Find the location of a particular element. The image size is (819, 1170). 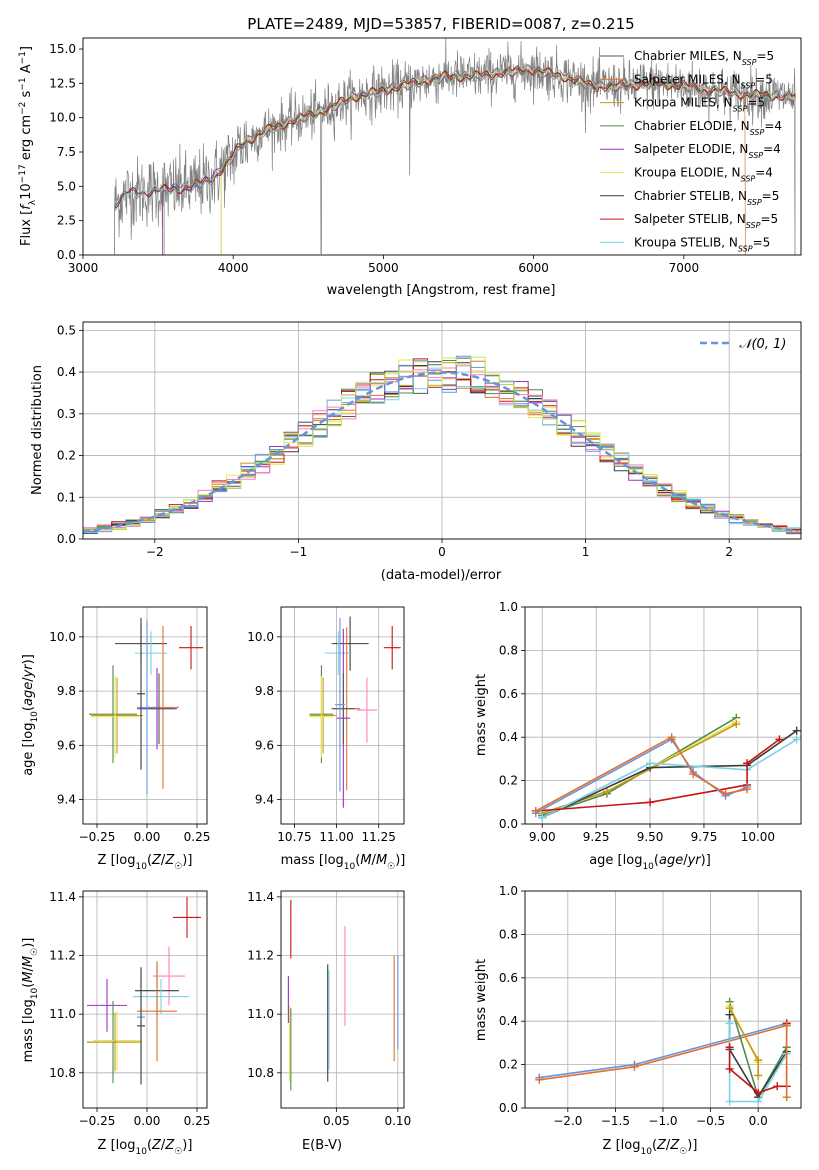

y-tick-label: 0.6 is located at coordinates (508, 978).